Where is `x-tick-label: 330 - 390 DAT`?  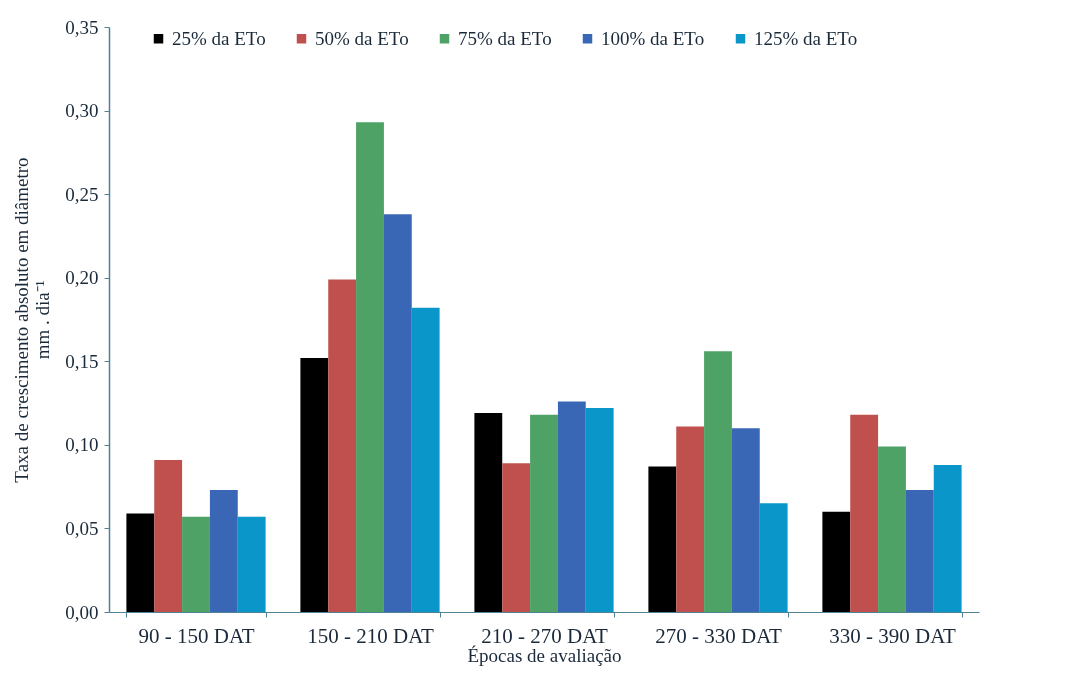 x-tick-label: 330 - 390 DAT is located at coordinates (892, 635).